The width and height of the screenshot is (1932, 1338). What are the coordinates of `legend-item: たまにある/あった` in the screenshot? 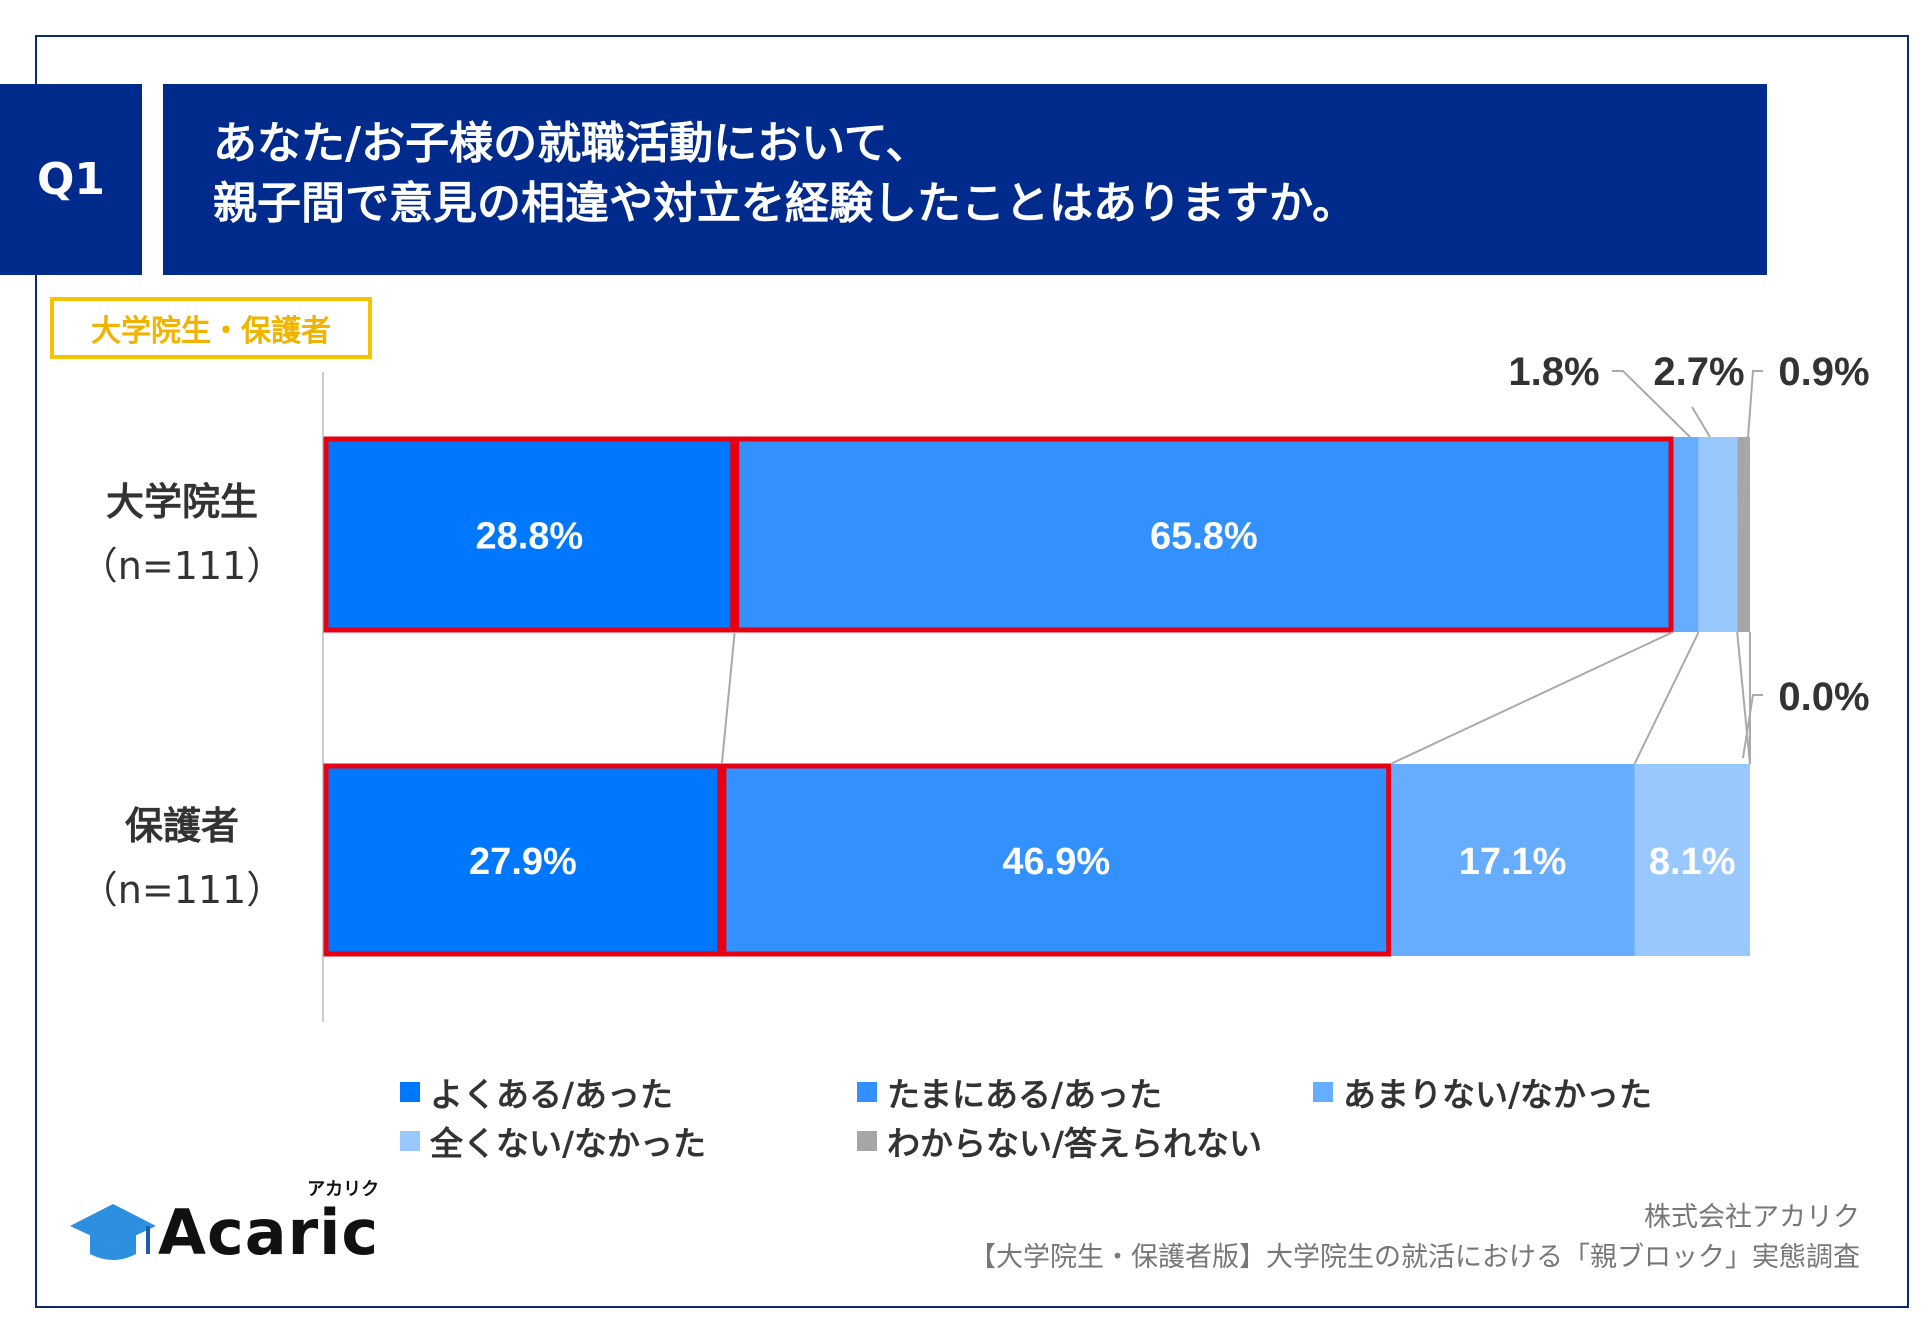 It's located at (1009, 1092).